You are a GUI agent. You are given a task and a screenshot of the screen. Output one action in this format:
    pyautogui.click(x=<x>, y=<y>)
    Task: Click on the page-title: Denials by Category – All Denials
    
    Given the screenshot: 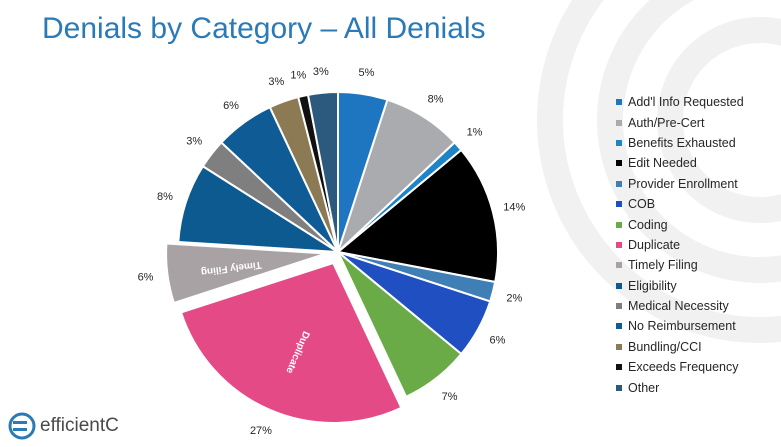 What is the action you would take?
    pyautogui.click(x=264, y=28)
    